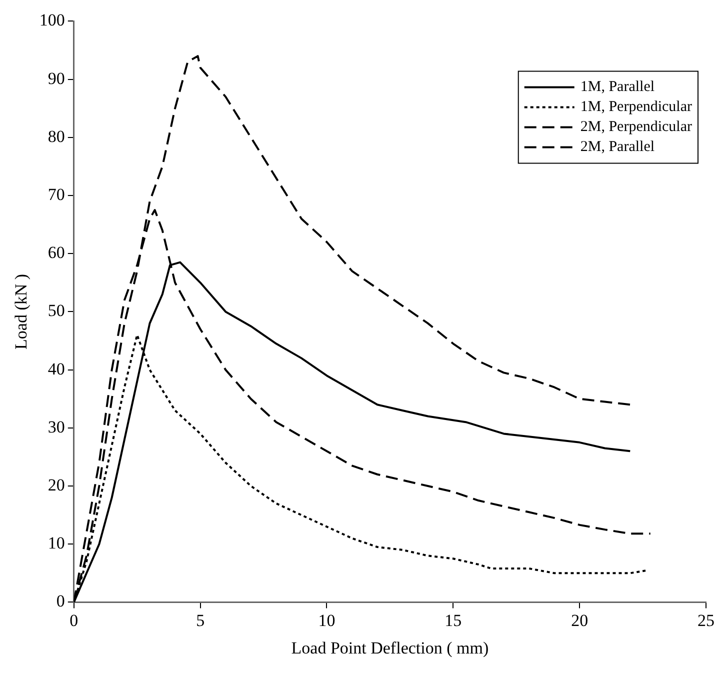  Describe the element at coordinates (56, 543) in the screenshot. I see `y-tick-label: 10` at that location.